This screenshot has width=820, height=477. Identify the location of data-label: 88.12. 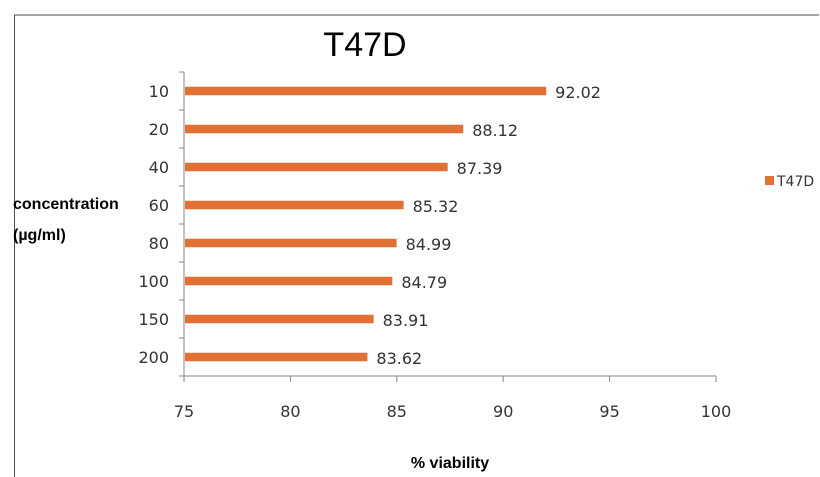
(495, 130).